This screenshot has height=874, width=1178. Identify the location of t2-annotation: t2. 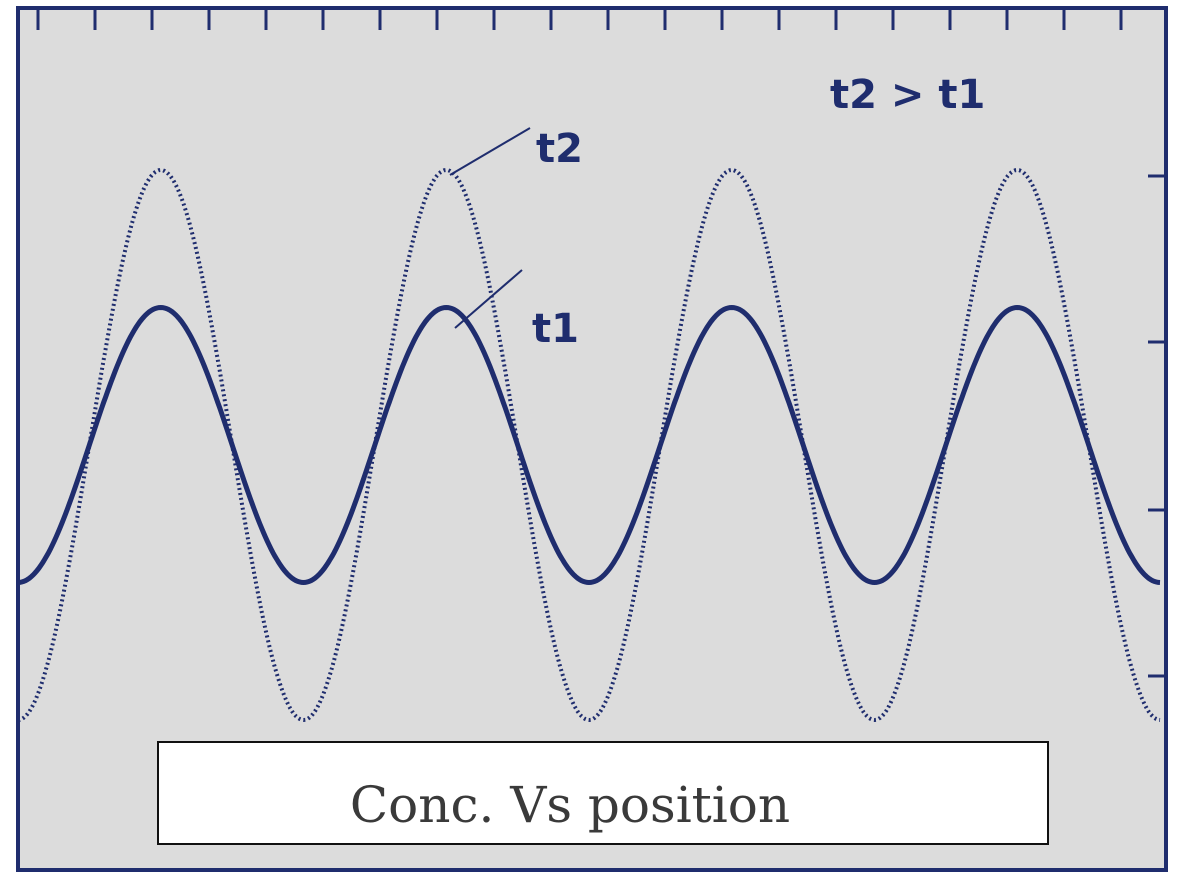
(559, 149).